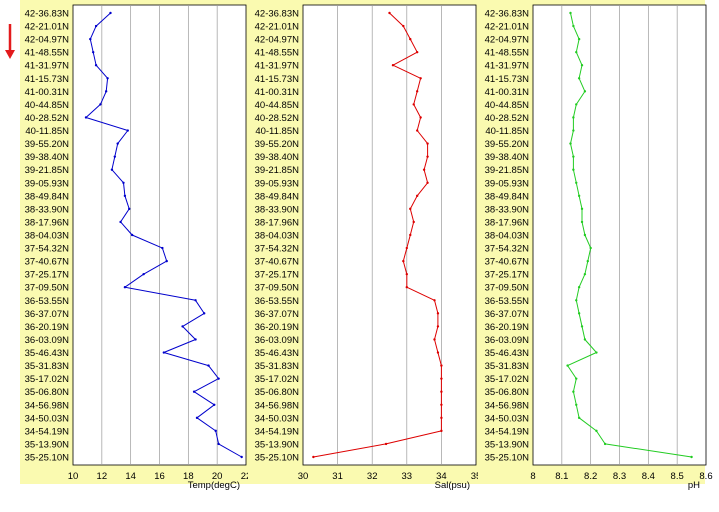 This screenshot has width=719, height=512. What do you see at coordinates (47, 196) in the screenshot?
I see `latitude-label: 38-49.84N` at bounding box center [47, 196].